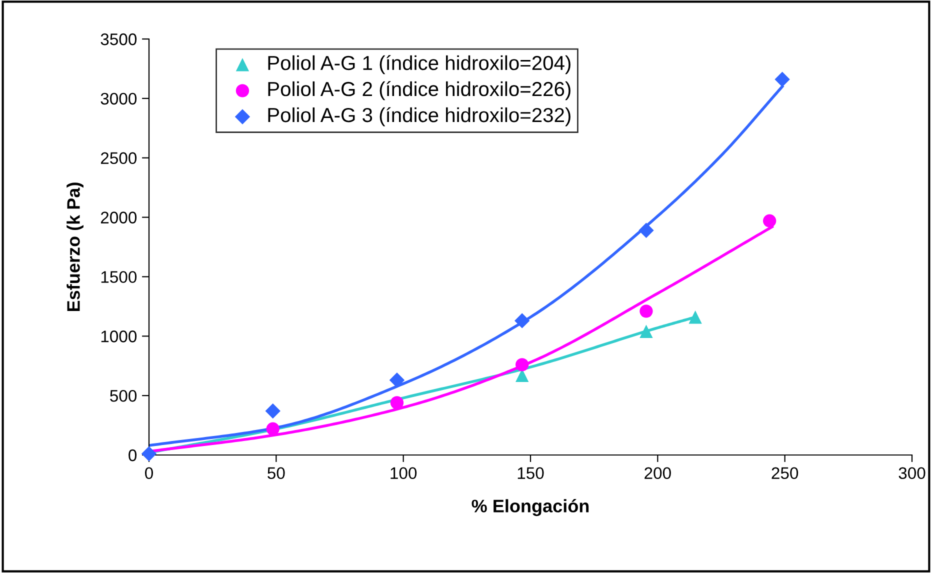 This screenshot has height=573, width=932. What do you see at coordinates (75, 247) in the screenshot?
I see `y-axis-title: Esfuerzo (k Pa)` at bounding box center [75, 247].